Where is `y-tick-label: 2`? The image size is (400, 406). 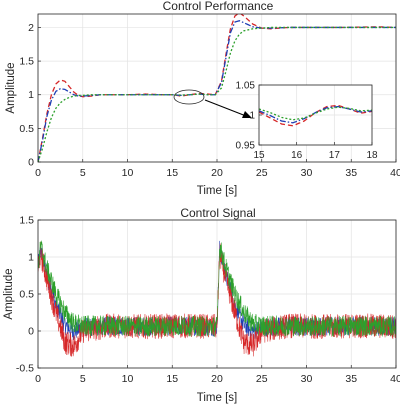
y-tick-label: 2 is located at coordinates (31, 28).